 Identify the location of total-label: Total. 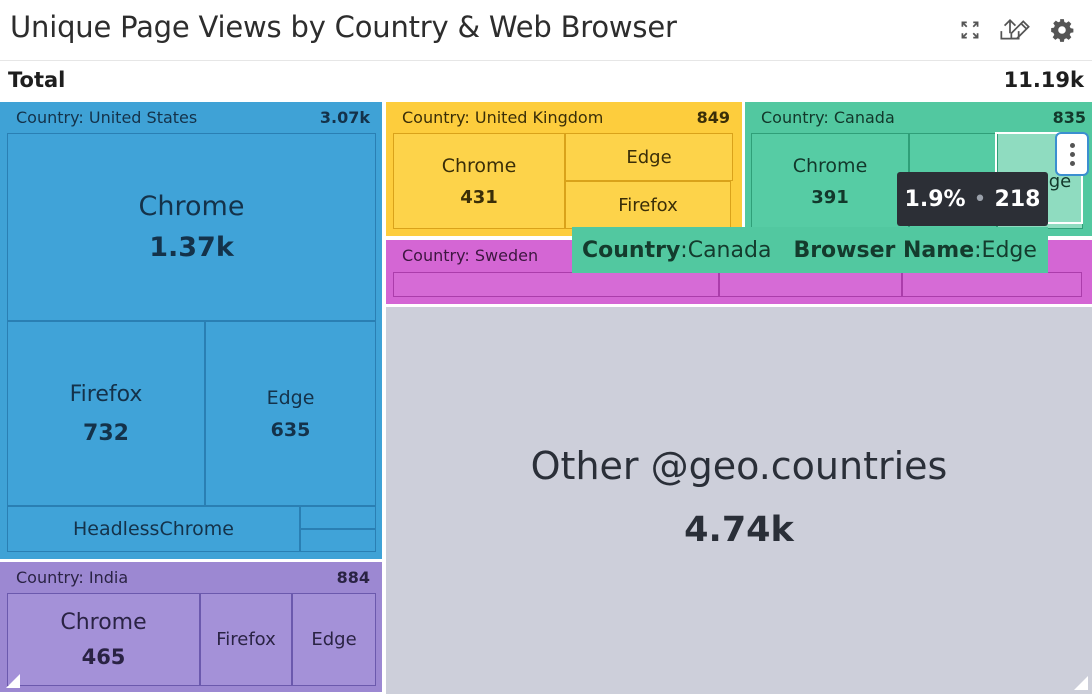
(37, 80).